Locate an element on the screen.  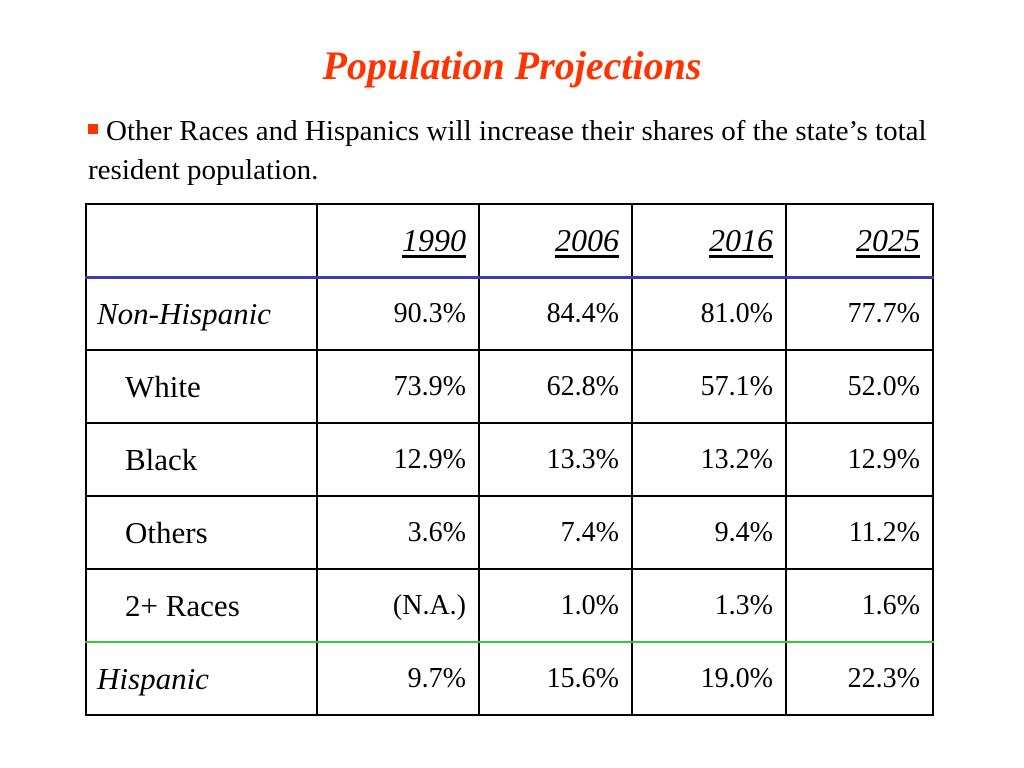
table-cell: 19.0% is located at coordinates (709, 678).